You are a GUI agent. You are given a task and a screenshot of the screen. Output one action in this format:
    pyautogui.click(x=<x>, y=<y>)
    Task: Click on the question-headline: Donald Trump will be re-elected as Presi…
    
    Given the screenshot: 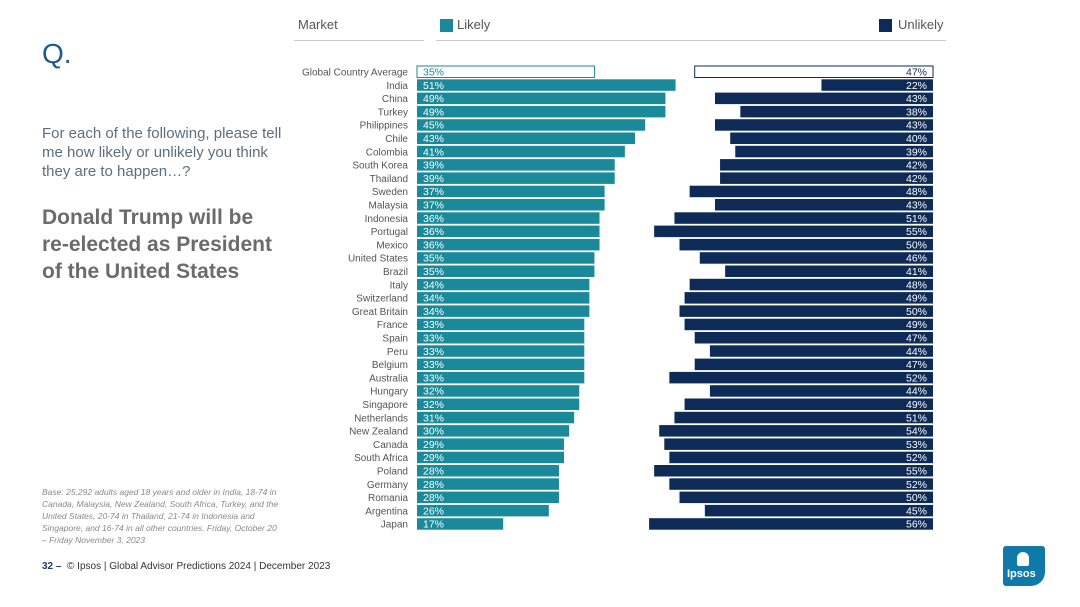 What is the action you would take?
    pyautogui.click(x=157, y=244)
    